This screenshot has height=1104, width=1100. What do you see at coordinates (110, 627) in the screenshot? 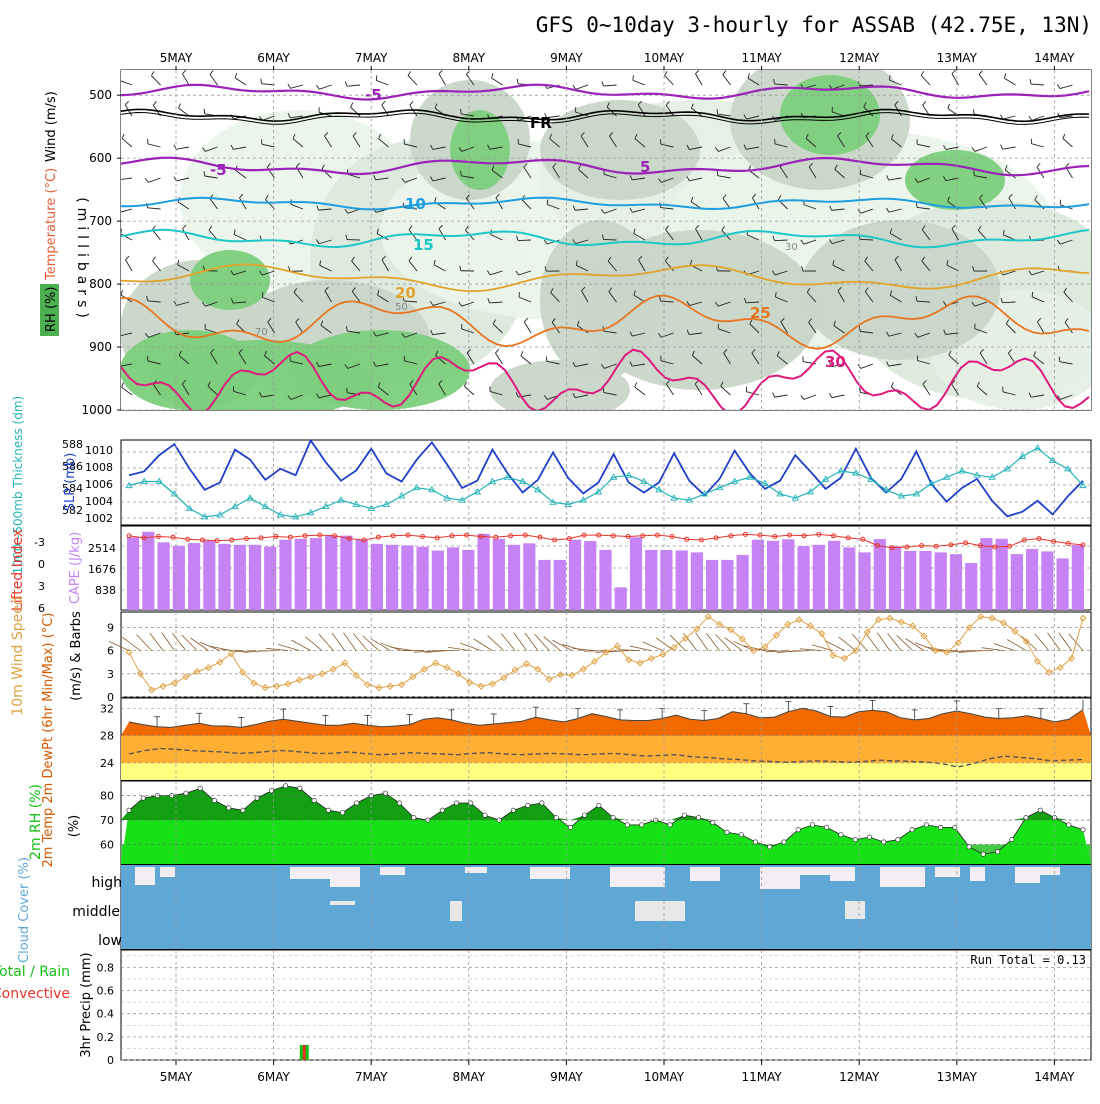
I see `wind-tick-label: 9` at bounding box center [110, 627].